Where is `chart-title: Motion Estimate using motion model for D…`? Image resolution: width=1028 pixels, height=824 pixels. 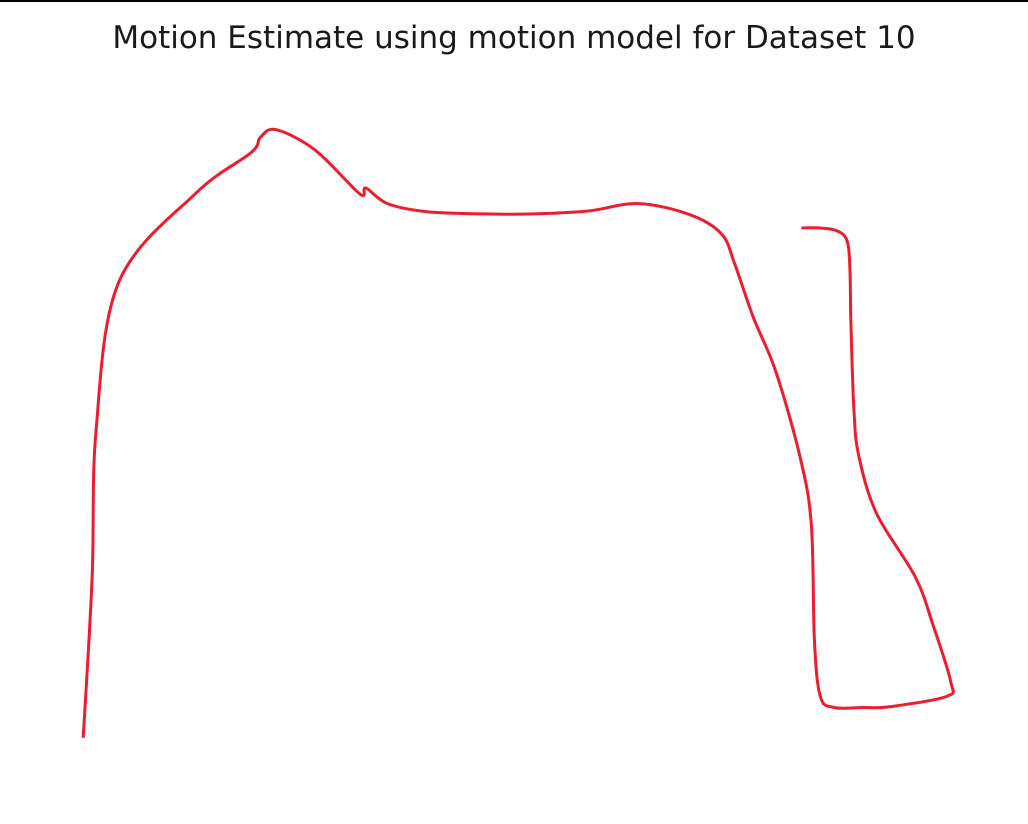 chart-title: Motion Estimate using motion model for D… is located at coordinates (514, 38).